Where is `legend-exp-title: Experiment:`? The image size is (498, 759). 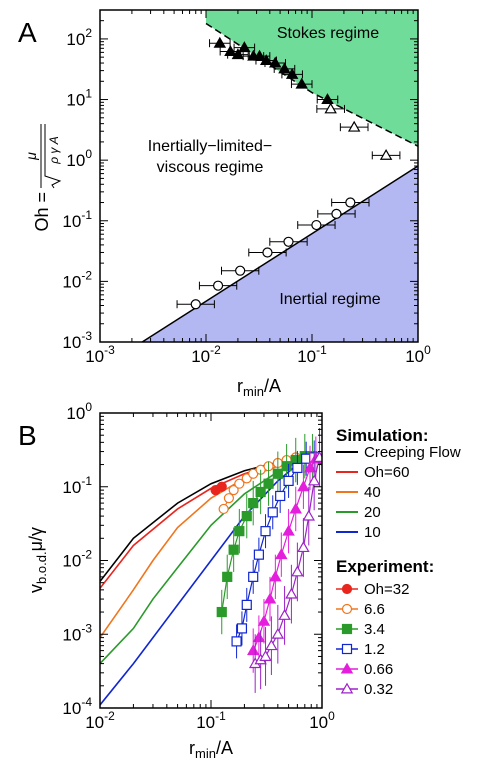
legend-exp-title: Experiment: is located at coordinates (385, 566).